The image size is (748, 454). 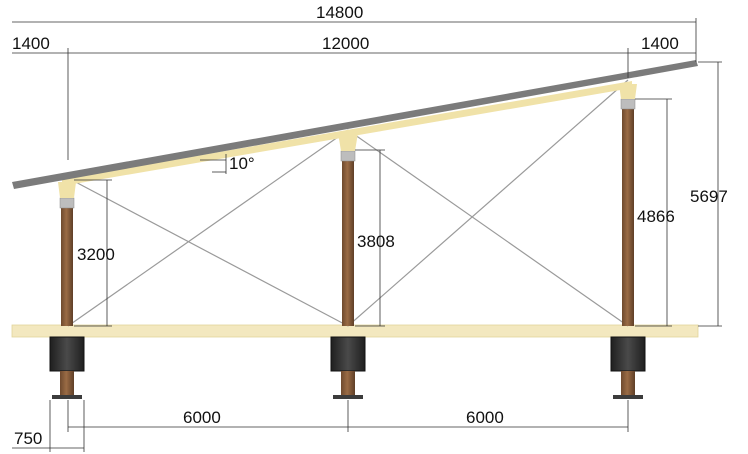 I want to click on foundations, so click(x=347, y=367).